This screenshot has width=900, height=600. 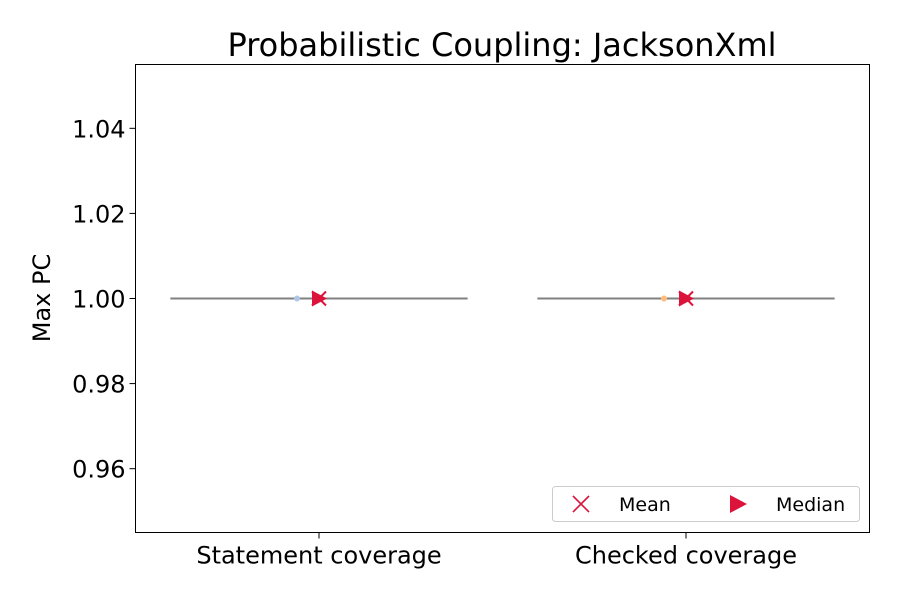 I want to click on chart-title: Probabilistic Coupling: JacksonXml, so click(x=501, y=45).